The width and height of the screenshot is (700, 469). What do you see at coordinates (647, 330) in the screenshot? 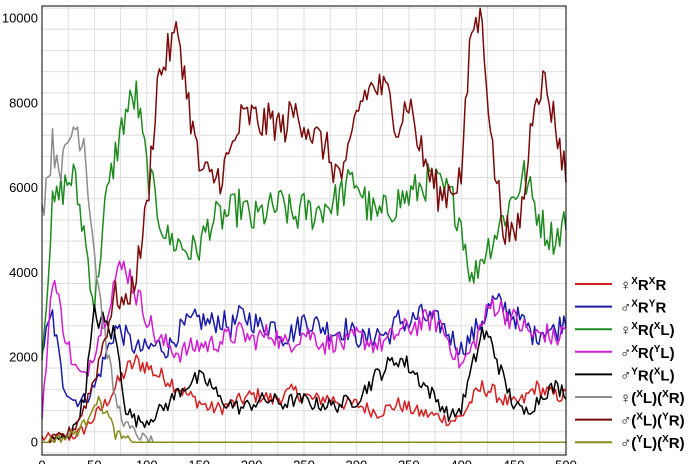
I see `legend-label: ♀XR(XL)` at bounding box center [647, 330].